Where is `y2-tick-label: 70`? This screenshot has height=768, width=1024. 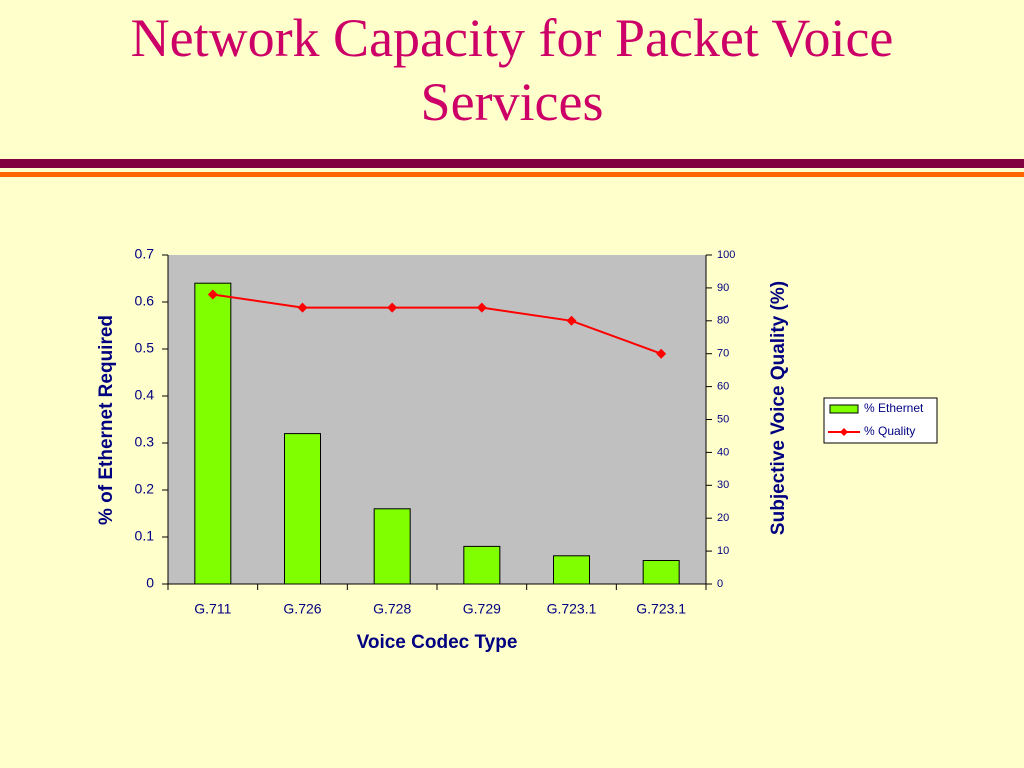 y2-tick-label: 70 is located at coordinates (723, 354).